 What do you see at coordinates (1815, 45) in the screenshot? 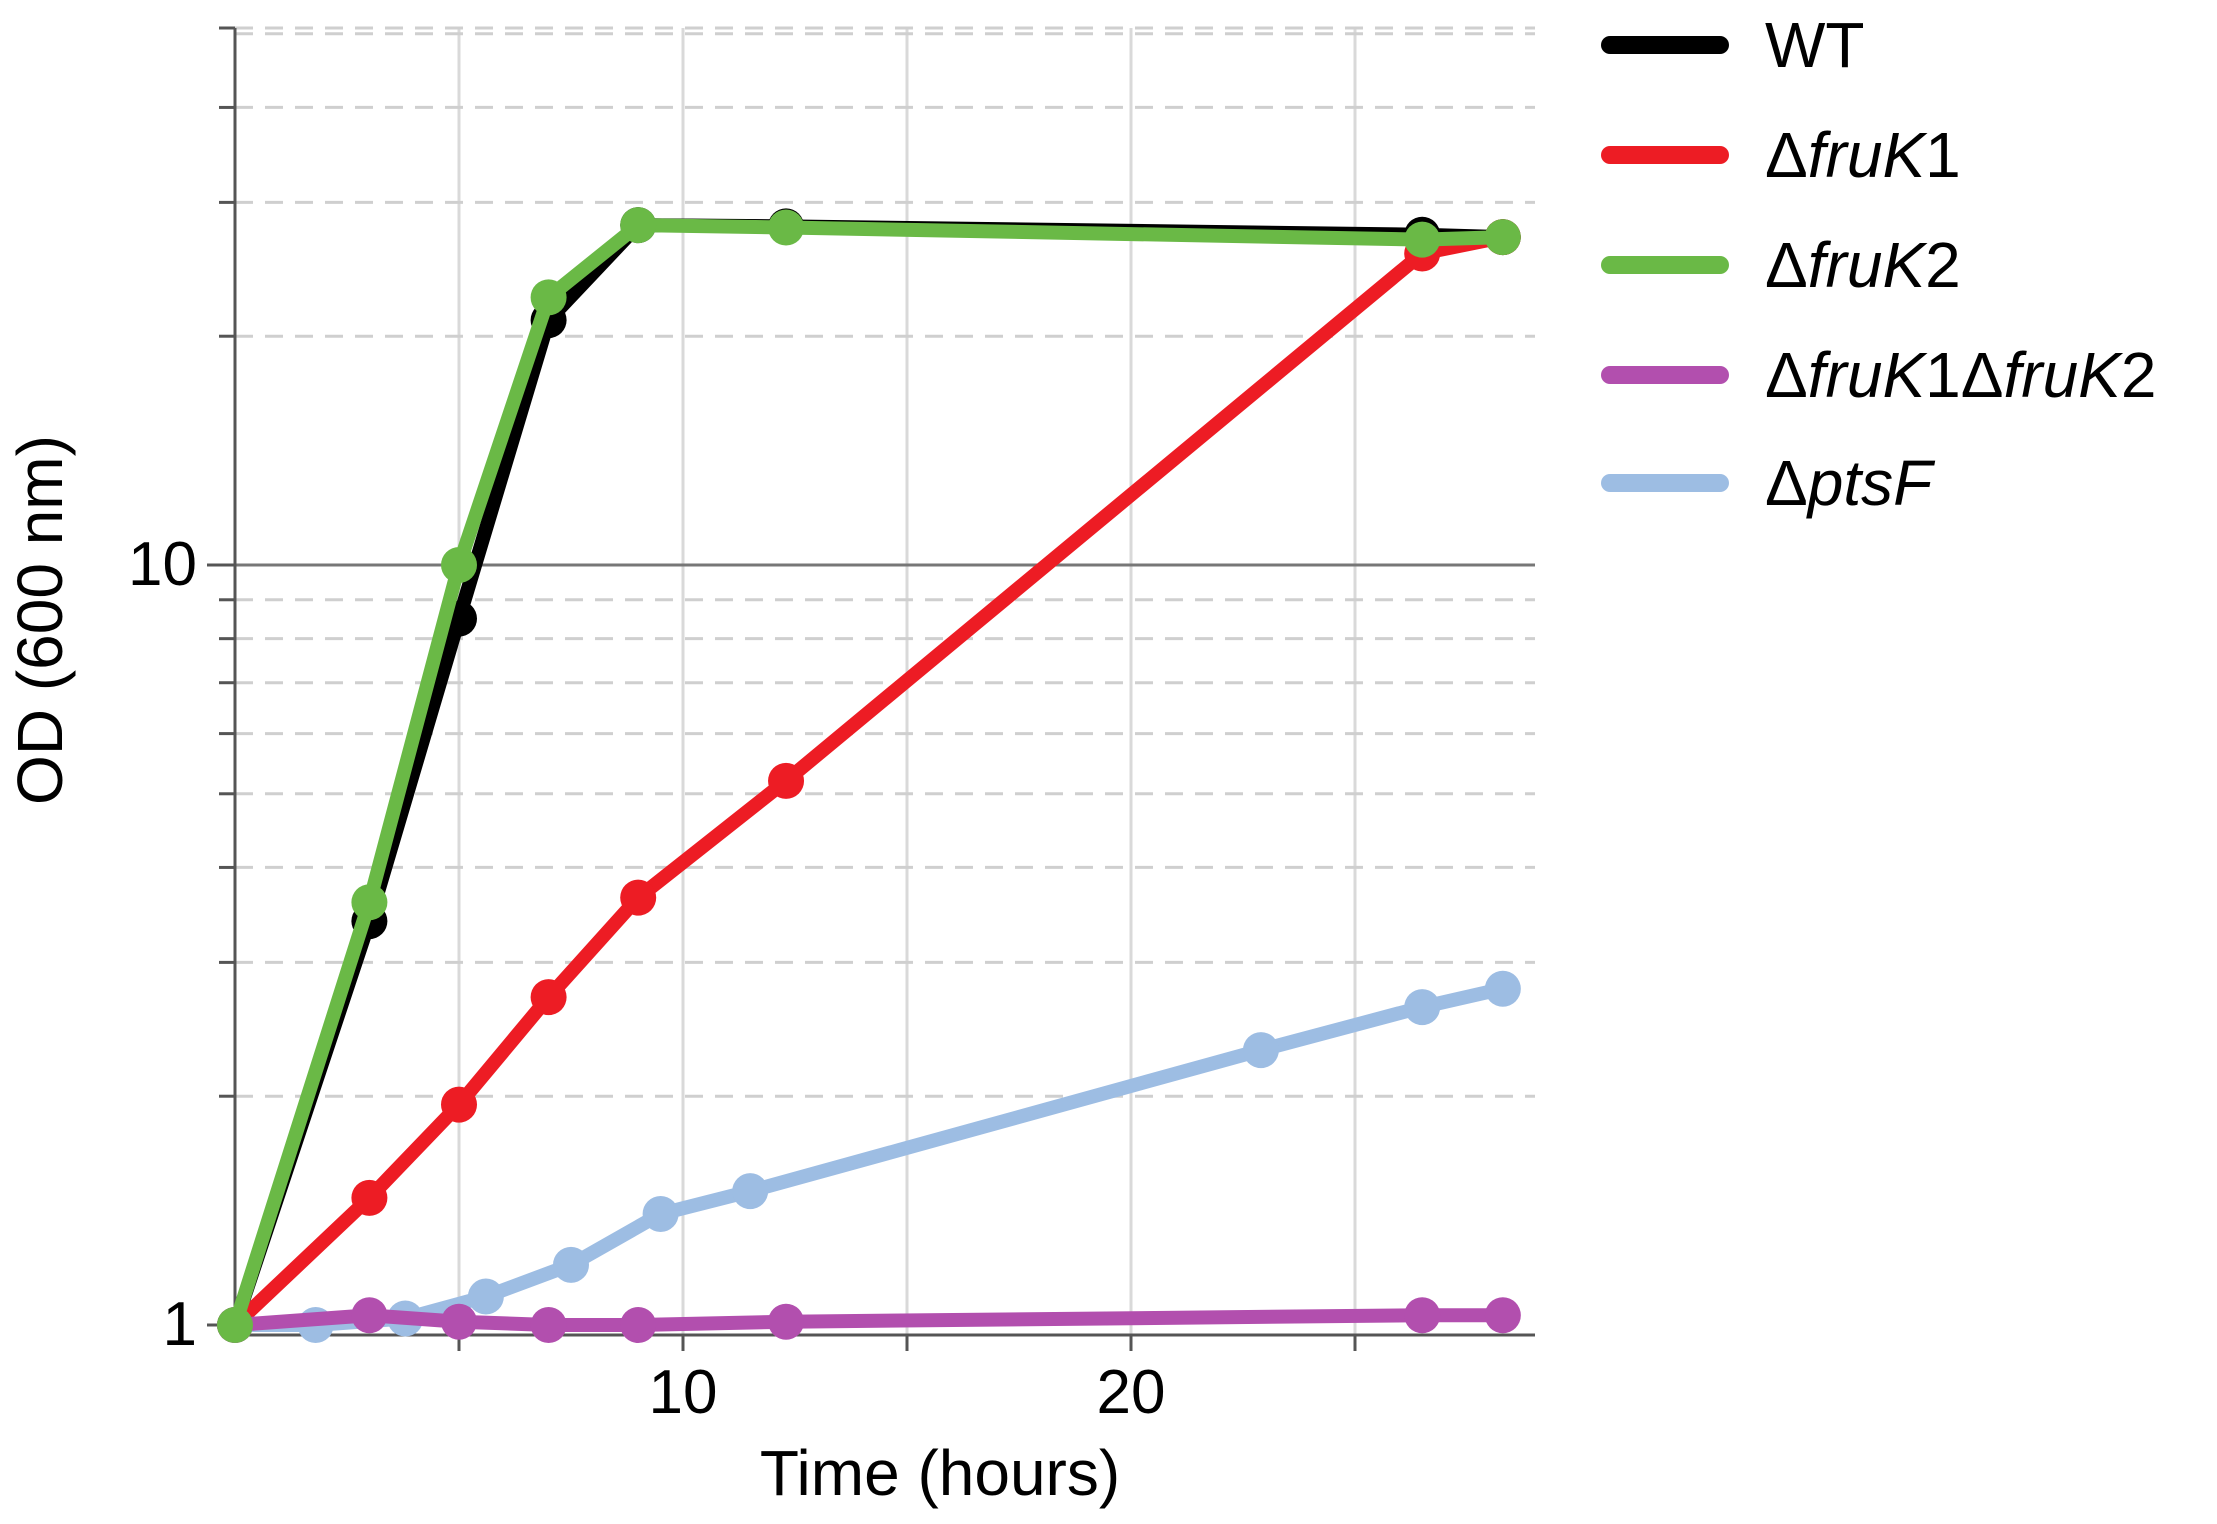
I see `legend-label: WT` at bounding box center [1815, 45].